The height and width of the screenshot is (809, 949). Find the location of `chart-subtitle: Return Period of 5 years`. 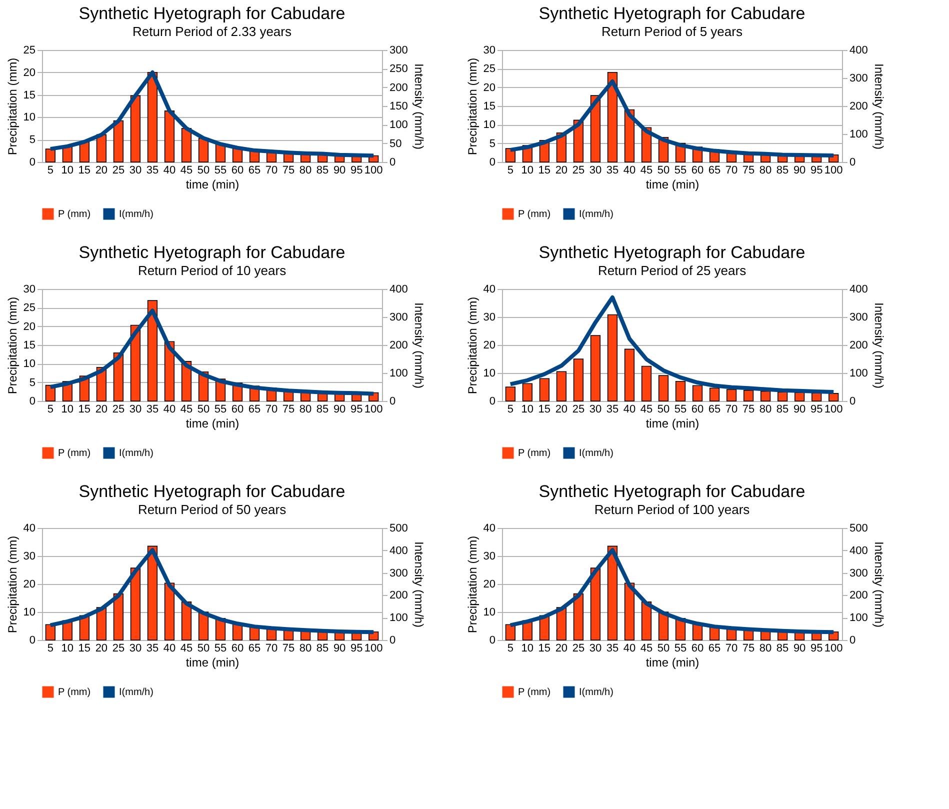

chart-subtitle: Return Period of 5 years is located at coordinates (672, 31).